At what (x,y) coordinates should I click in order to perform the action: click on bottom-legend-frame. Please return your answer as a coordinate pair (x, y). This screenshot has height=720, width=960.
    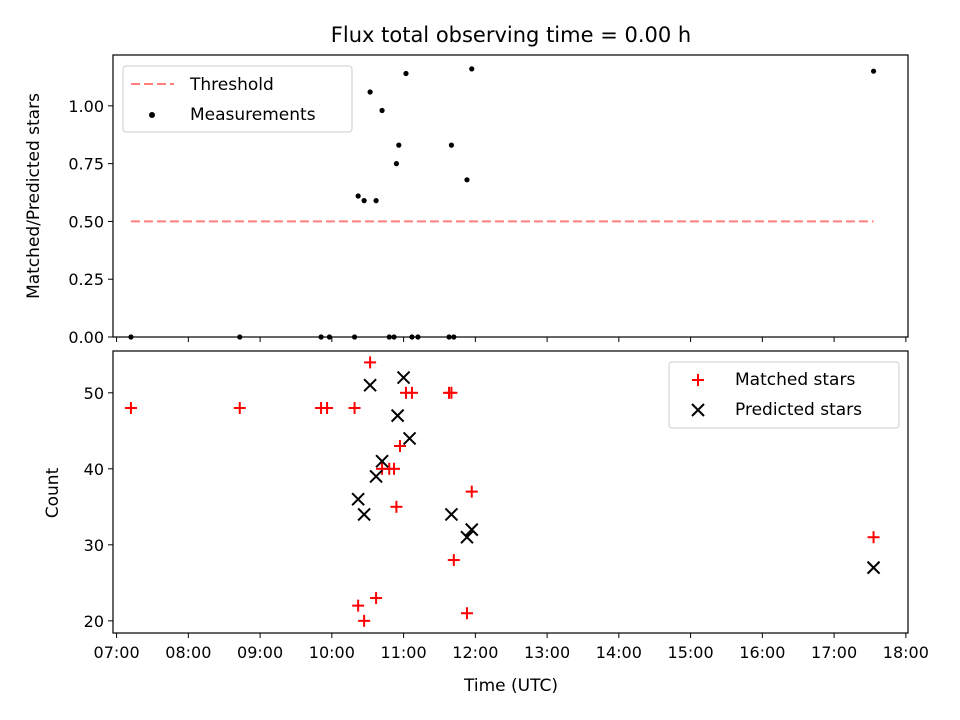
    Looking at the image, I should click on (784, 395).